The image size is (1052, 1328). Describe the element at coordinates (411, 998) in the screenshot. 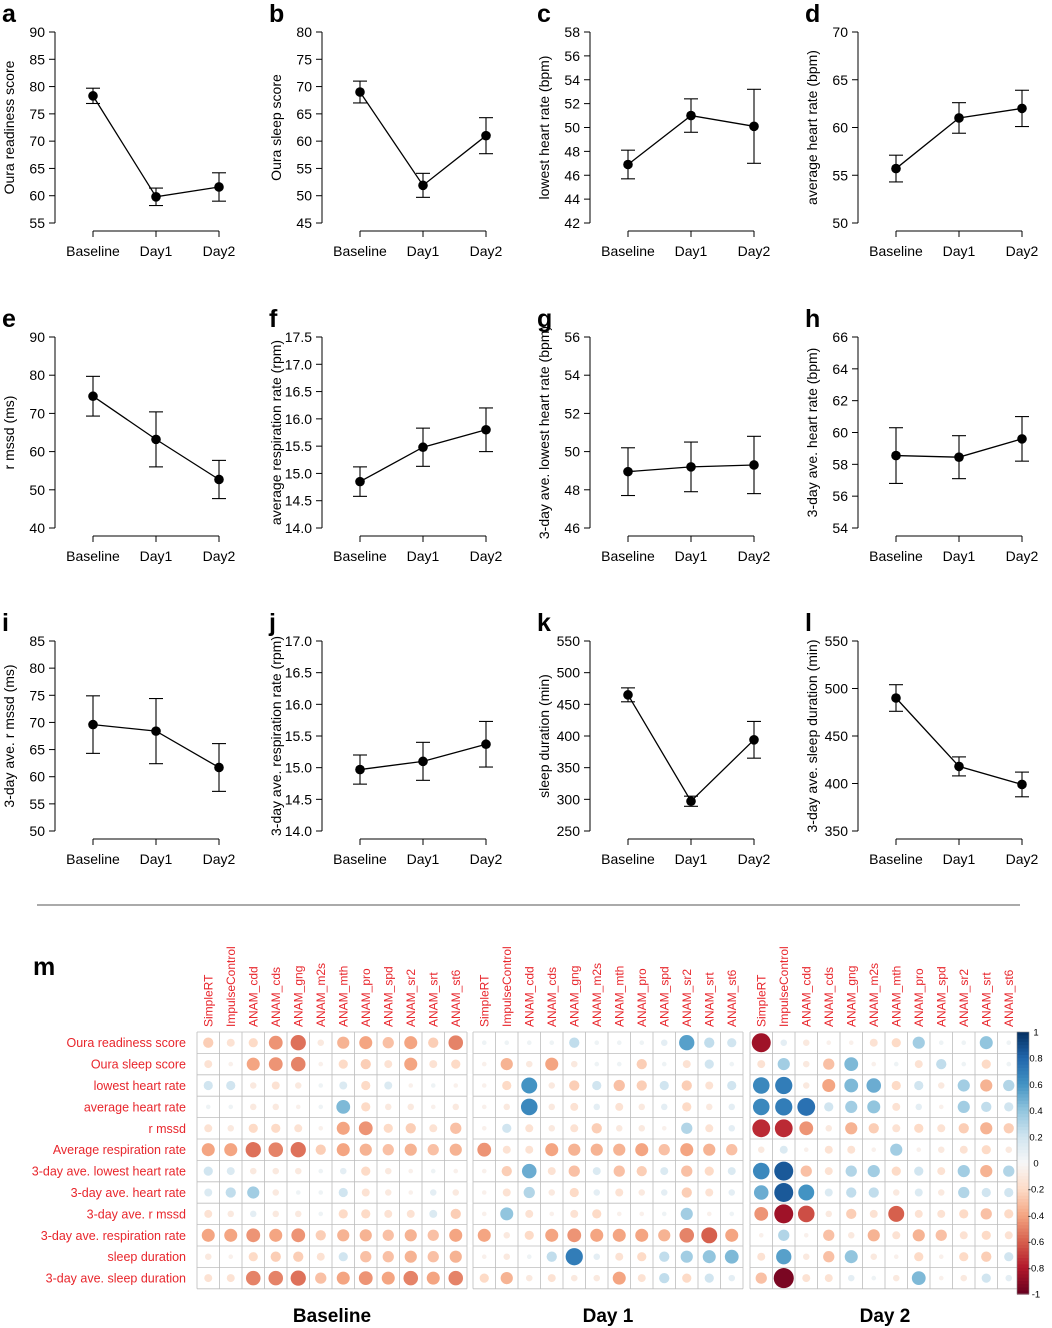

I see `column-label: ANAM_sr2` at that location.